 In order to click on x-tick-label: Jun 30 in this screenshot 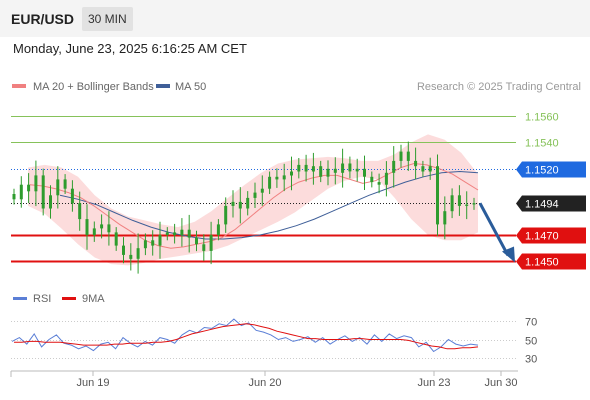, I will do `click(500, 383)`.